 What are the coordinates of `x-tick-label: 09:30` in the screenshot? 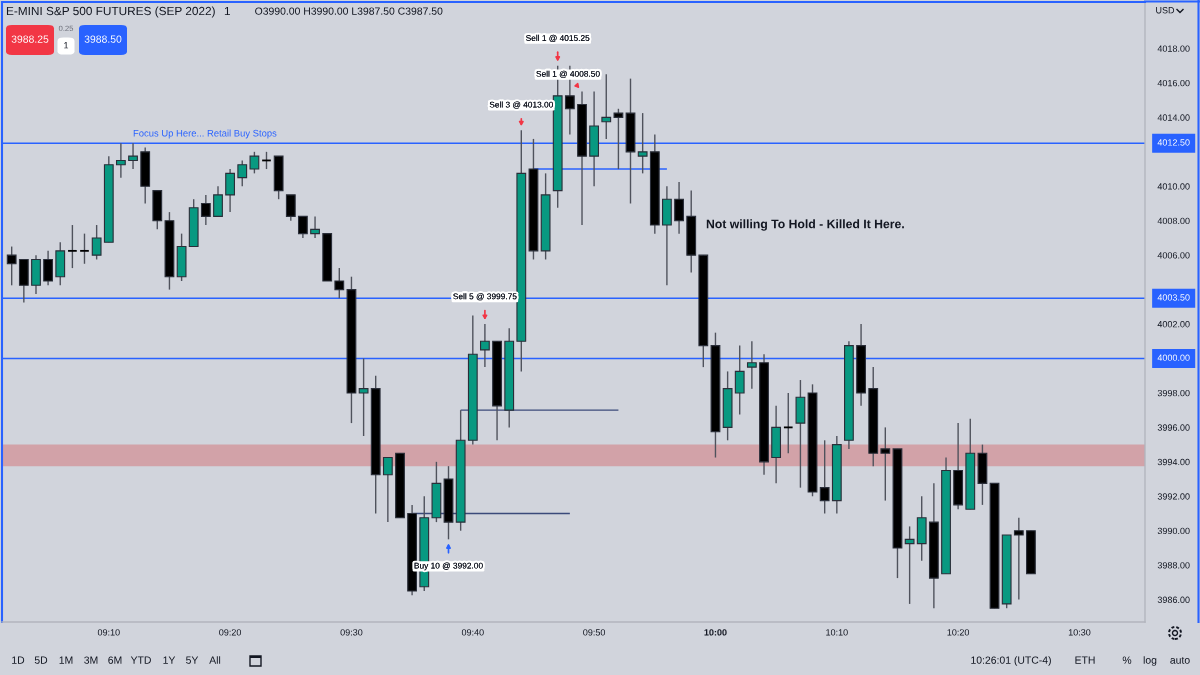 It's located at (351, 632).